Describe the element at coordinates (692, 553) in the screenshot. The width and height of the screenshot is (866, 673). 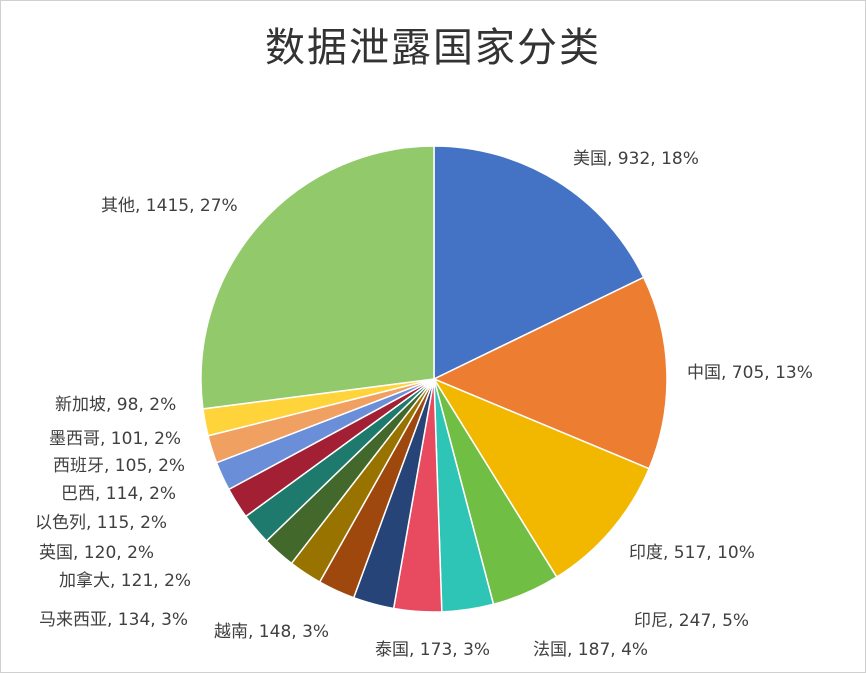
I see `pie-label-3: 印度, 517, 10%` at that location.